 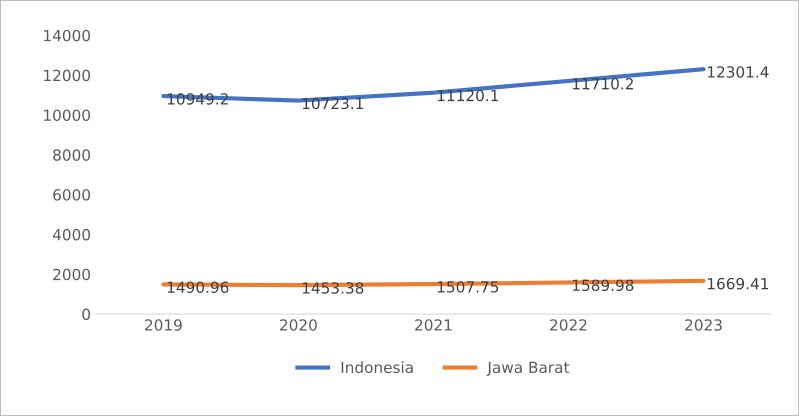 What do you see at coordinates (468, 96) in the screenshot?
I see `data-label: 11120.1` at bounding box center [468, 96].